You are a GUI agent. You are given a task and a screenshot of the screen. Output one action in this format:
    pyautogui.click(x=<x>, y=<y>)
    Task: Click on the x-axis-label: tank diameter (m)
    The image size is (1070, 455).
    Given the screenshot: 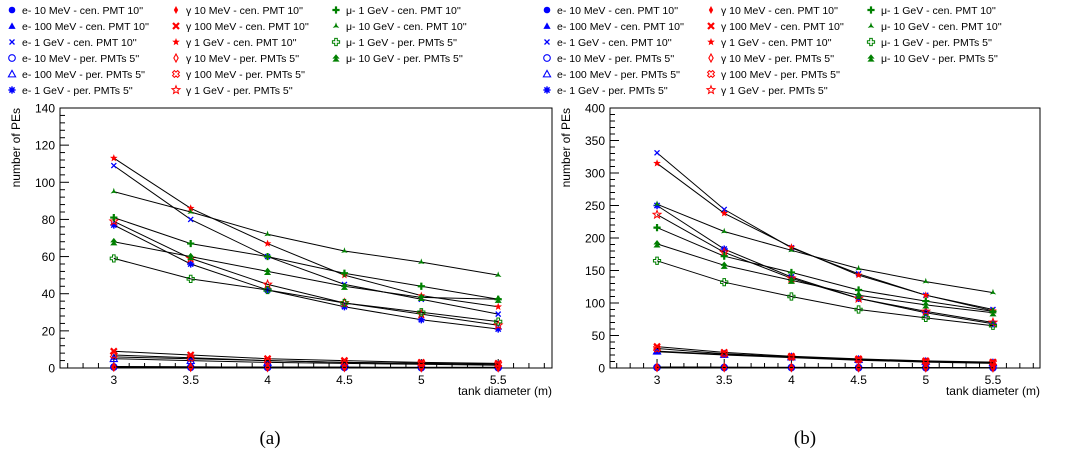 What is the action you would take?
    pyautogui.click(x=505, y=391)
    